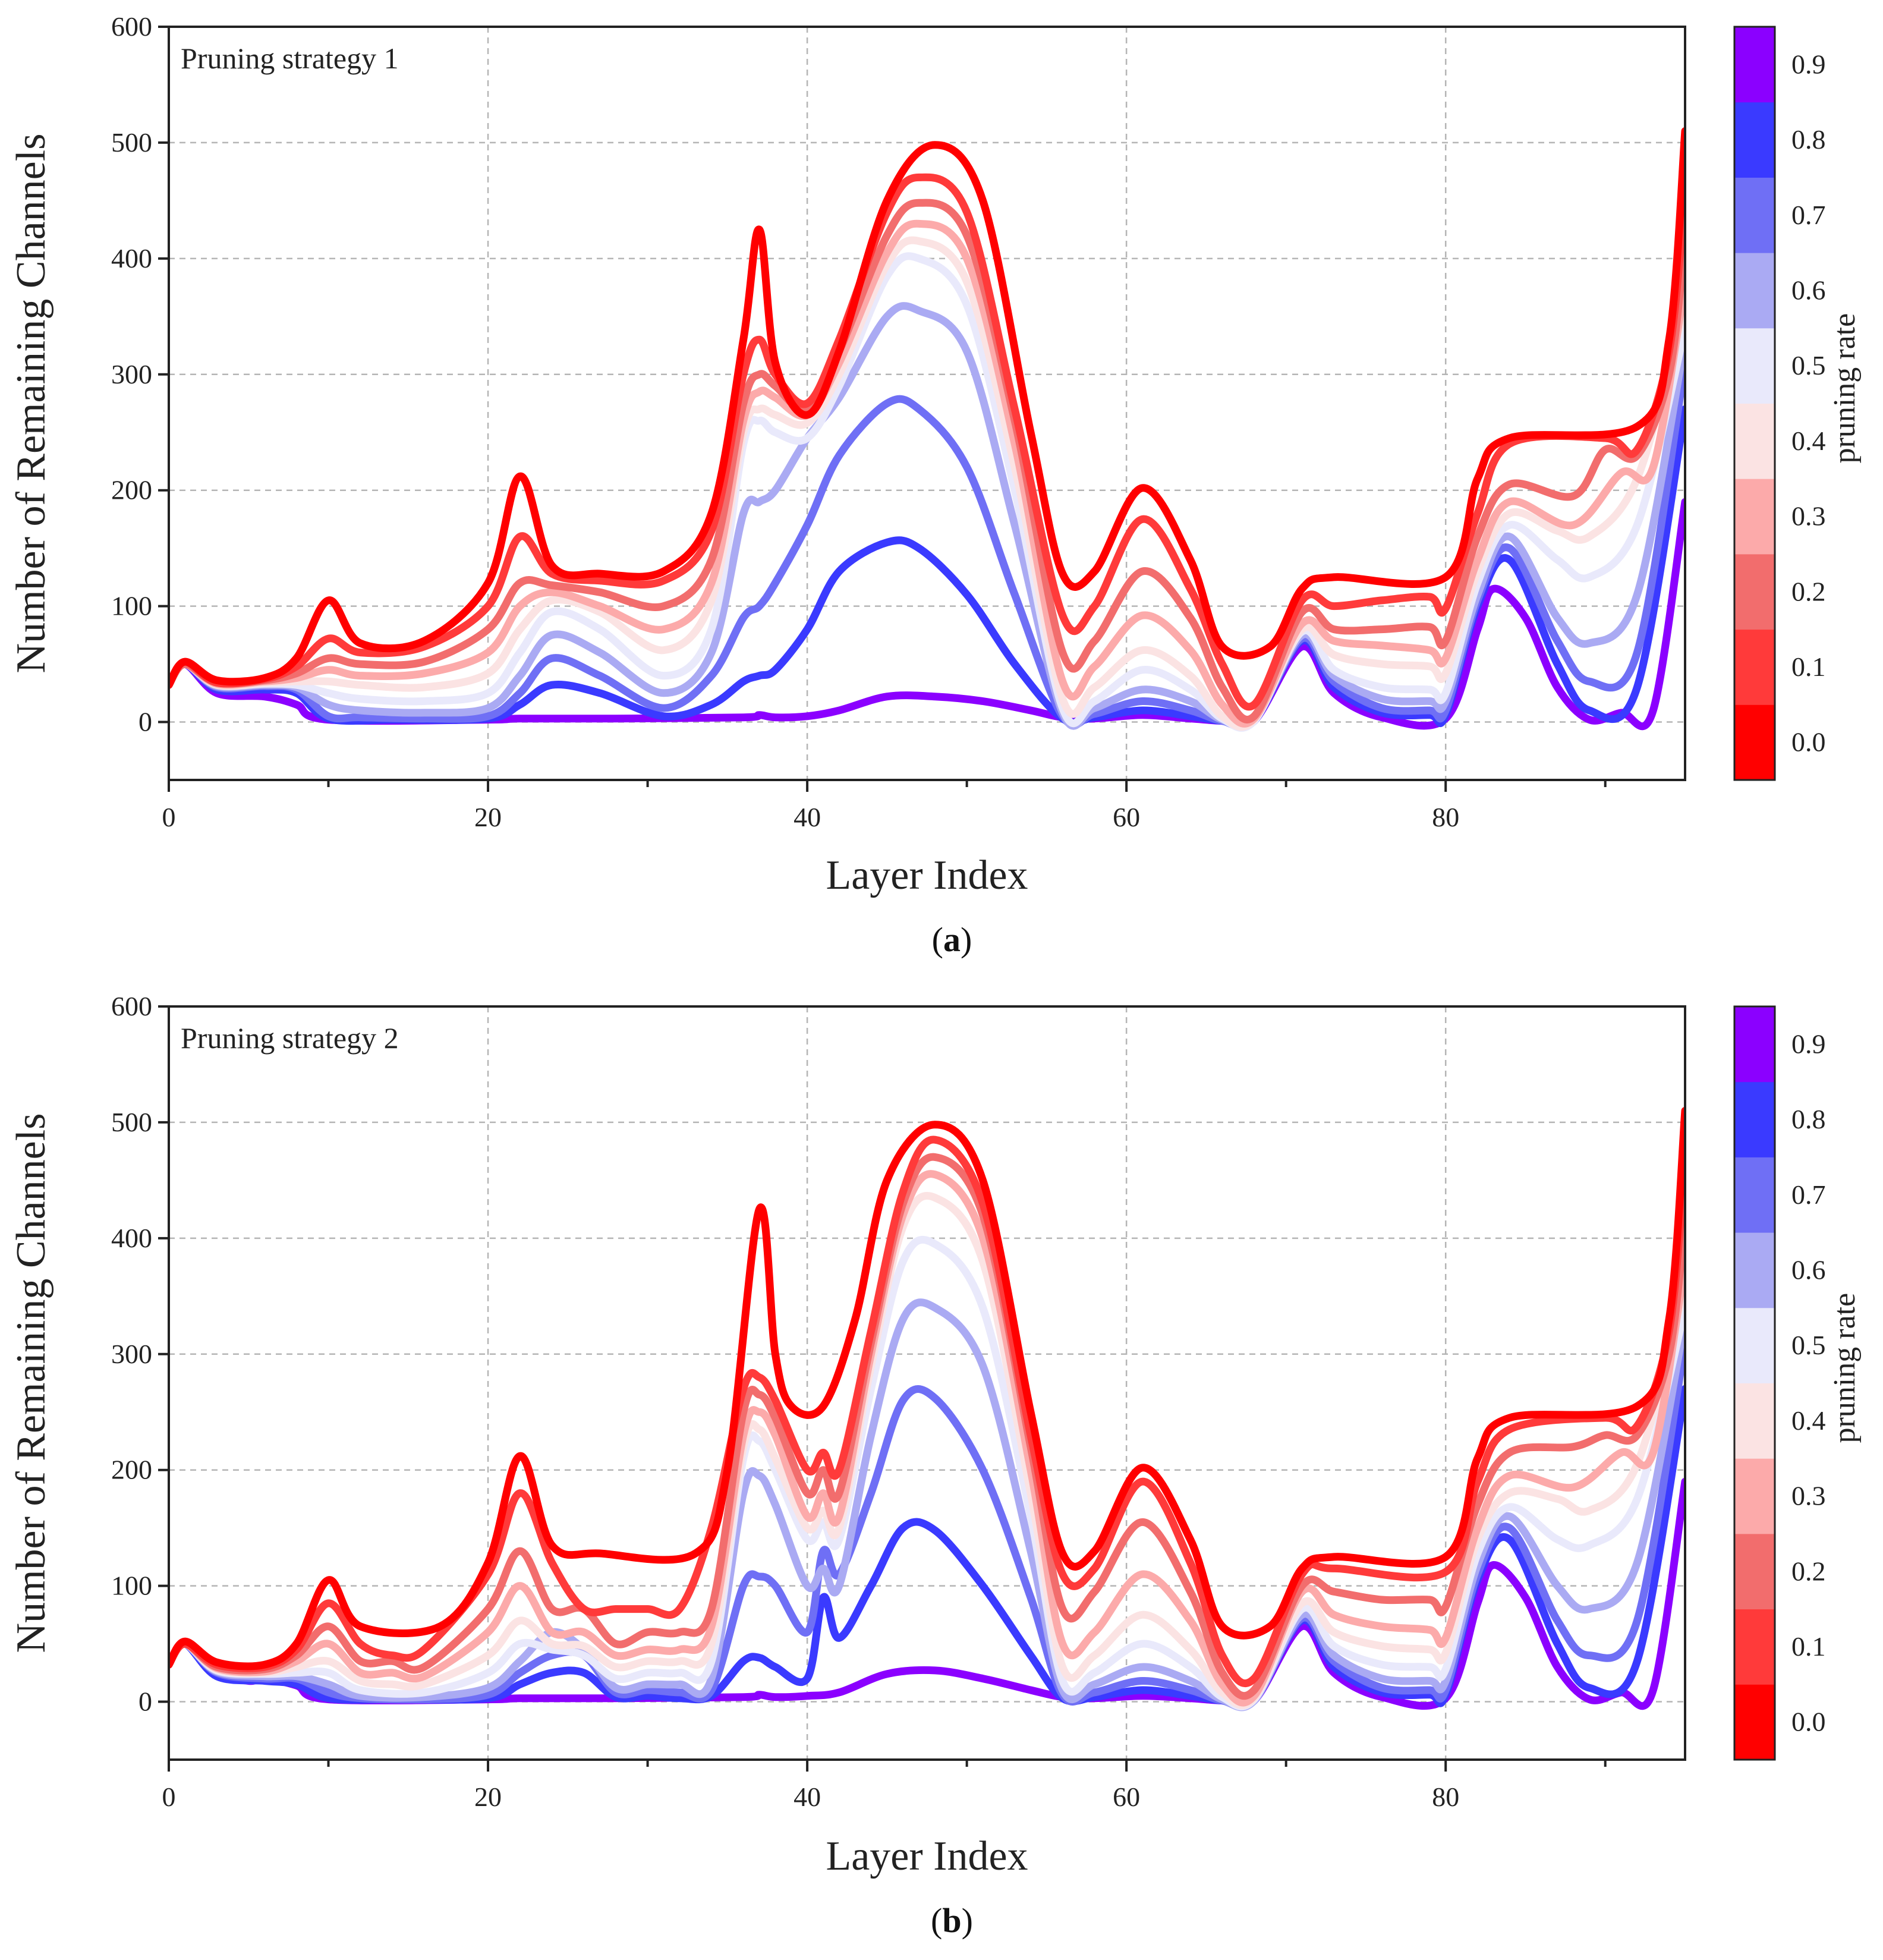 The image size is (1883, 1960). I want to click on panel-label: (b), so click(952, 1920).